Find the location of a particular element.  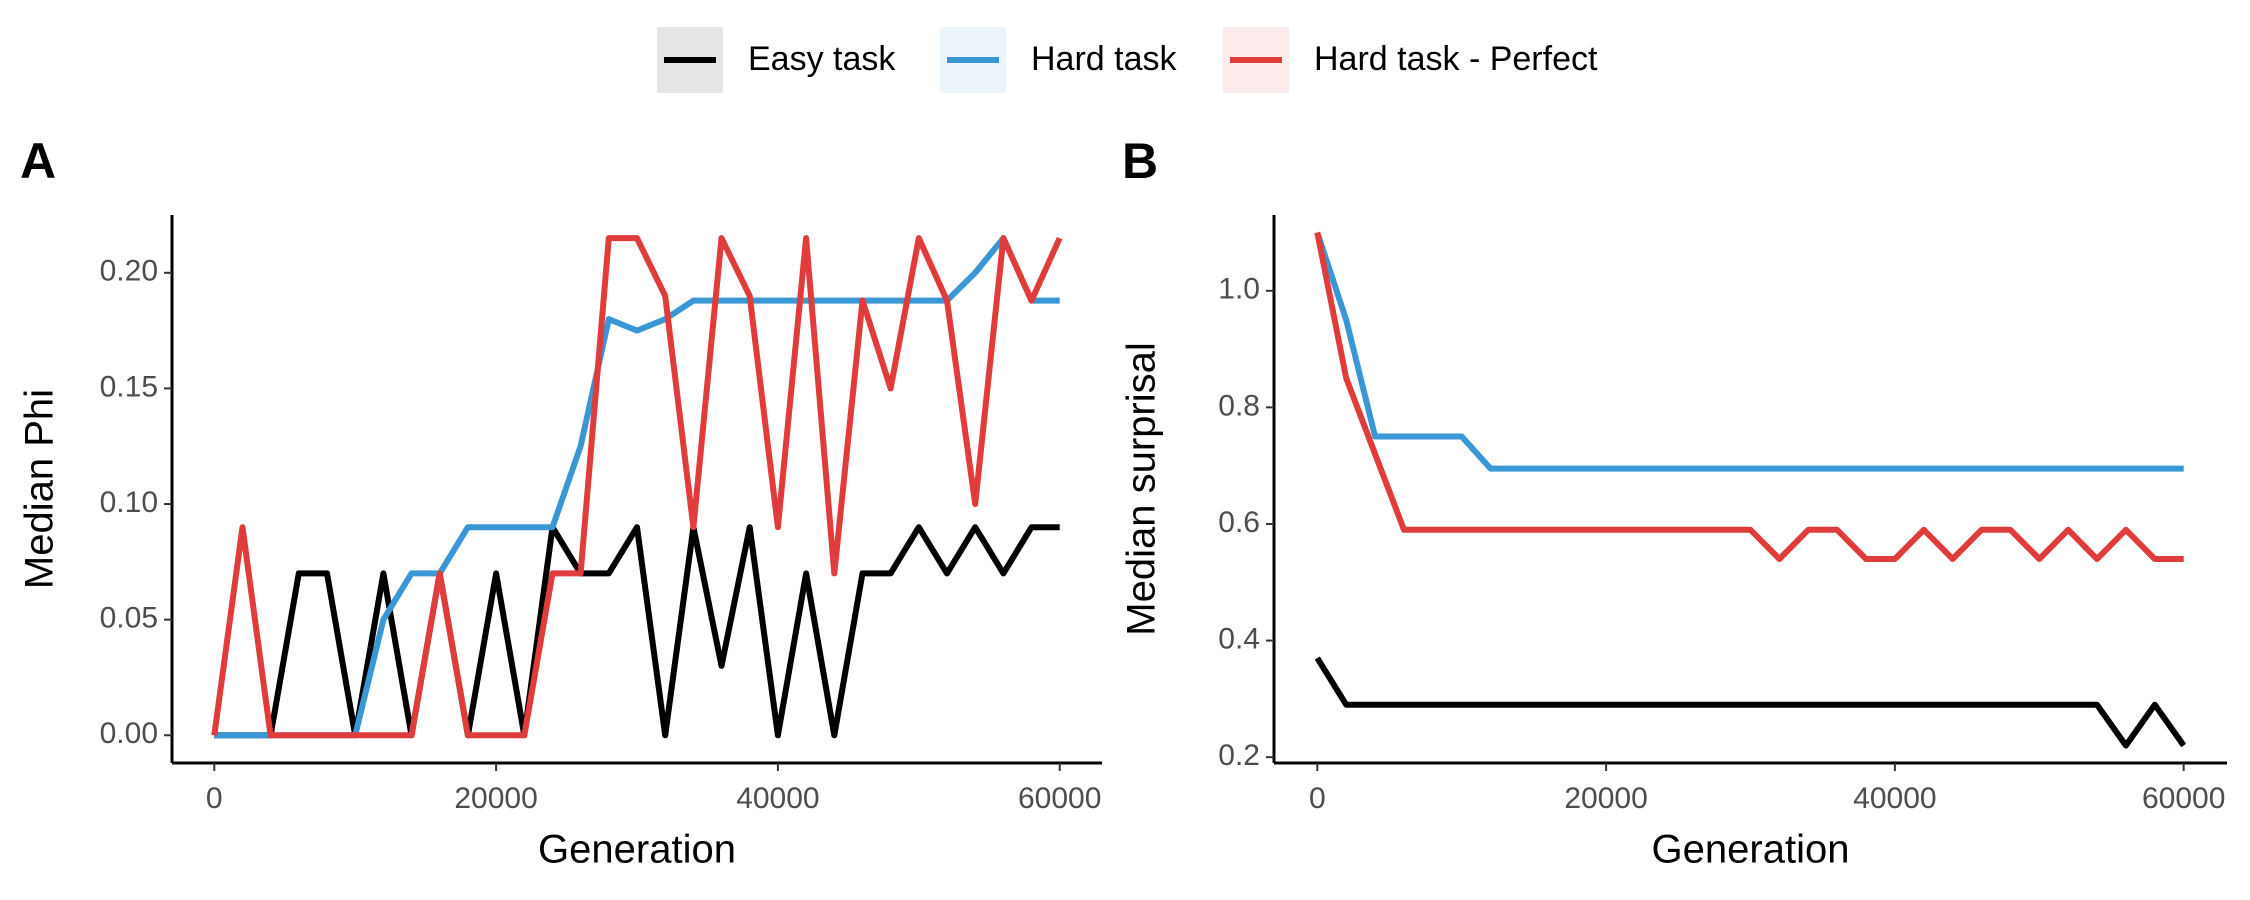

y-axis-title: Median Phi is located at coordinates (40, 489).